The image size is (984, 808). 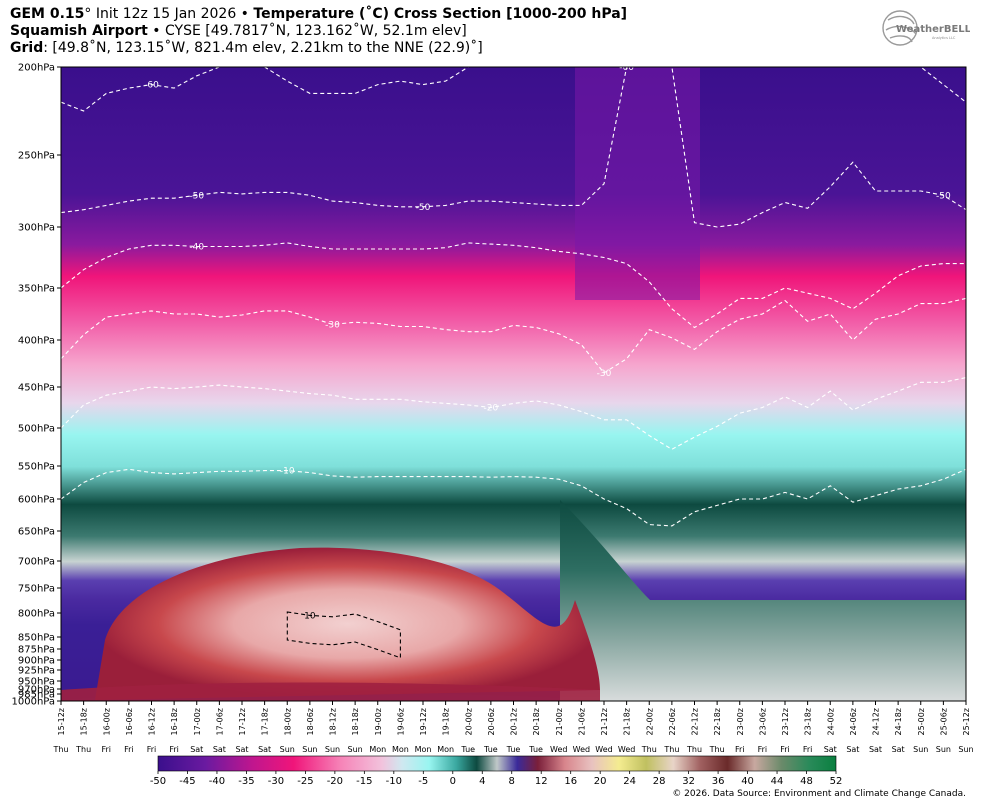 I want to click on x-tick-label: 18-12z, so click(x=333, y=721).